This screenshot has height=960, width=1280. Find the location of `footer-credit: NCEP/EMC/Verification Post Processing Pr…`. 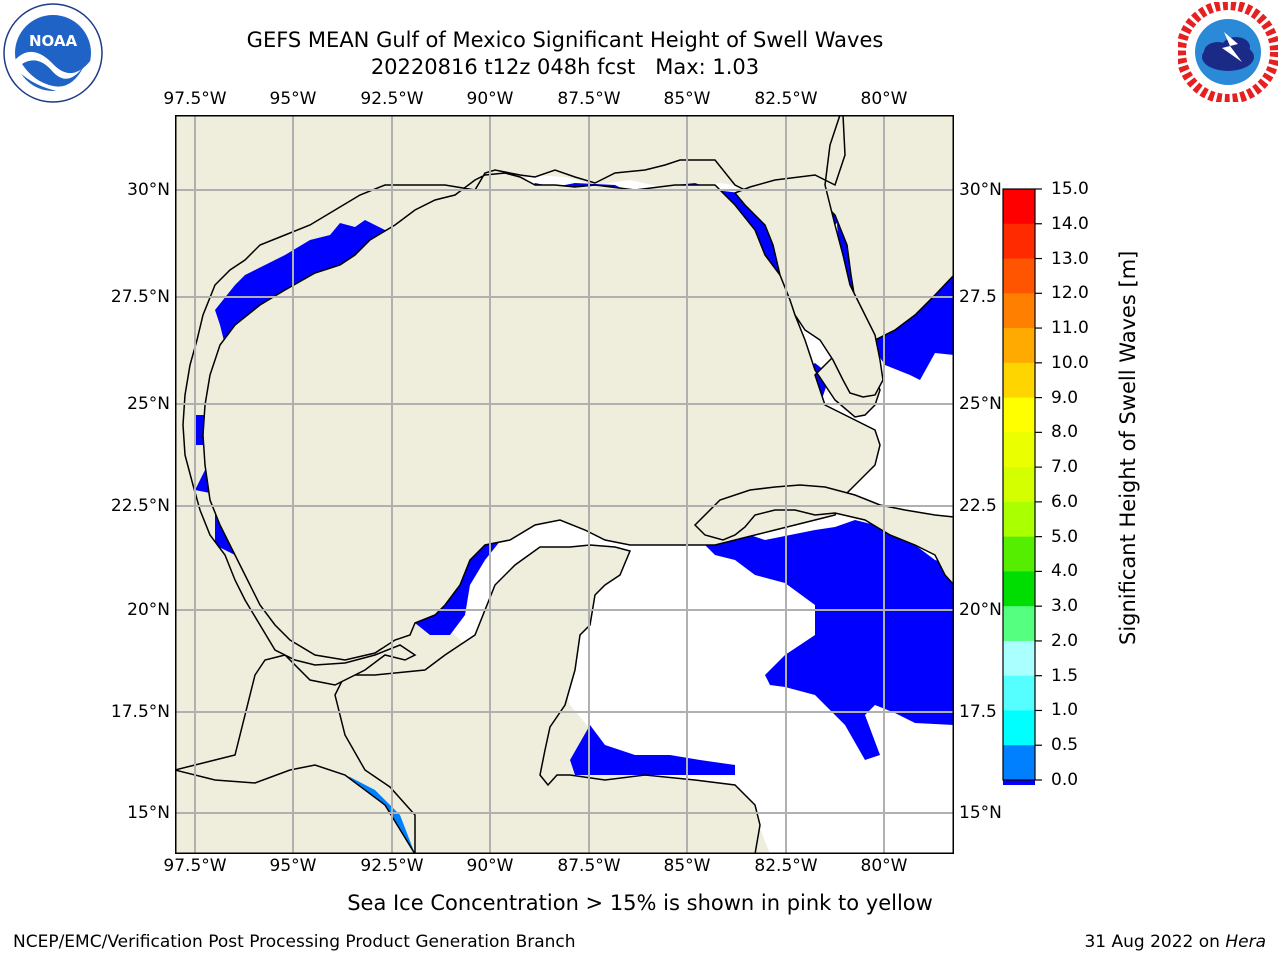

footer-credit: NCEP/EMC/Verification Post Processing Pr… is located at coordinates (294, 942).